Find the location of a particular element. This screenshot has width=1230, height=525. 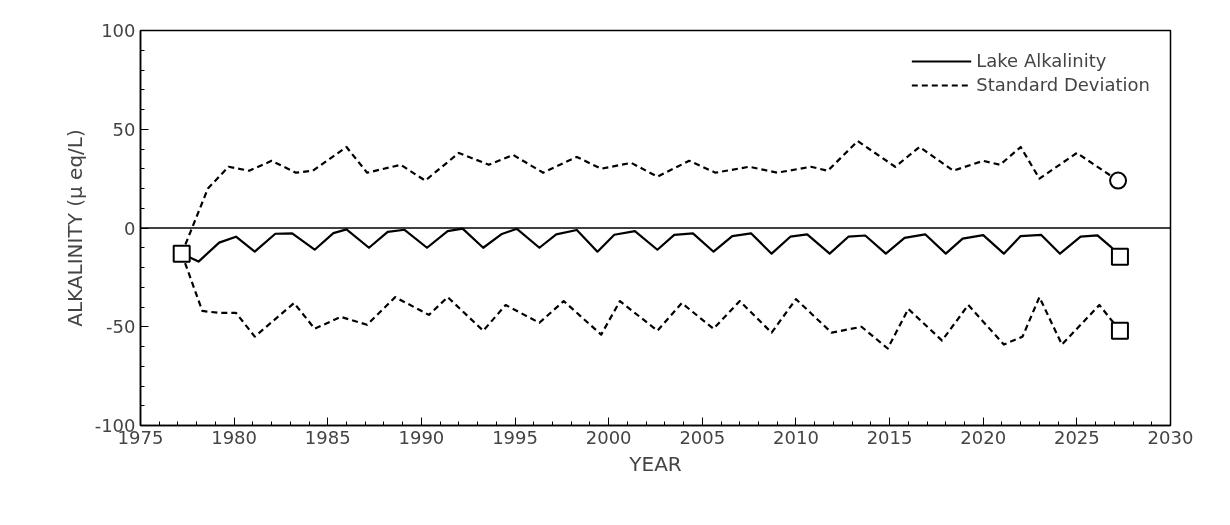

x-tick-label: 1990 is located at coordinates (421, 437).